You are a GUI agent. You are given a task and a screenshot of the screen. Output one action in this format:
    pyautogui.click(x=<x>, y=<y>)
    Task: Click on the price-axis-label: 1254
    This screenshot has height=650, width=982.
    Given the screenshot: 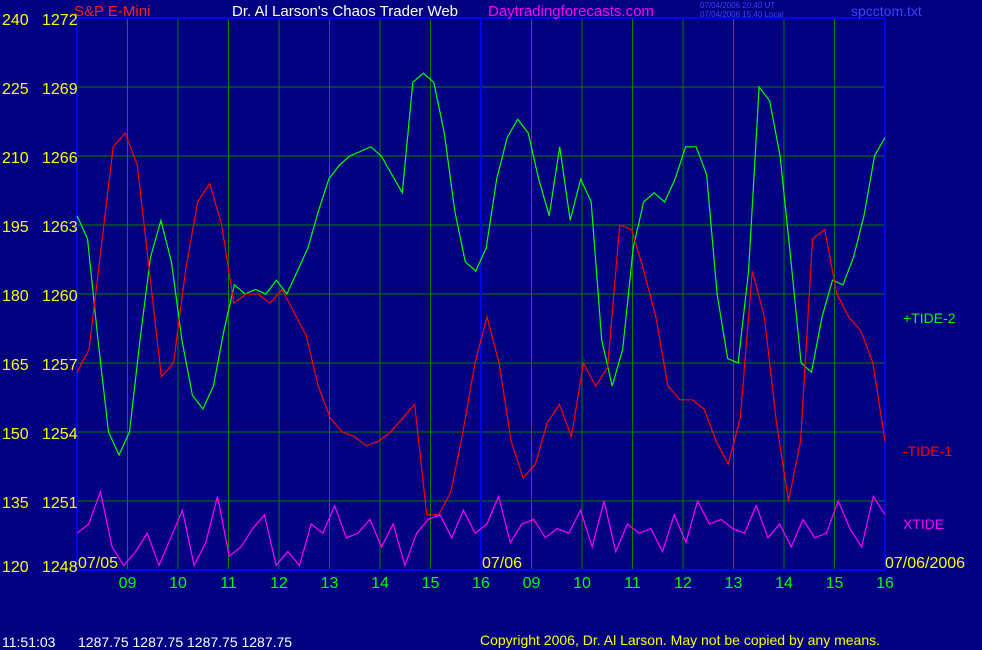 What is the action you would take?
    pyautogui.click(x=60, y=434)
    